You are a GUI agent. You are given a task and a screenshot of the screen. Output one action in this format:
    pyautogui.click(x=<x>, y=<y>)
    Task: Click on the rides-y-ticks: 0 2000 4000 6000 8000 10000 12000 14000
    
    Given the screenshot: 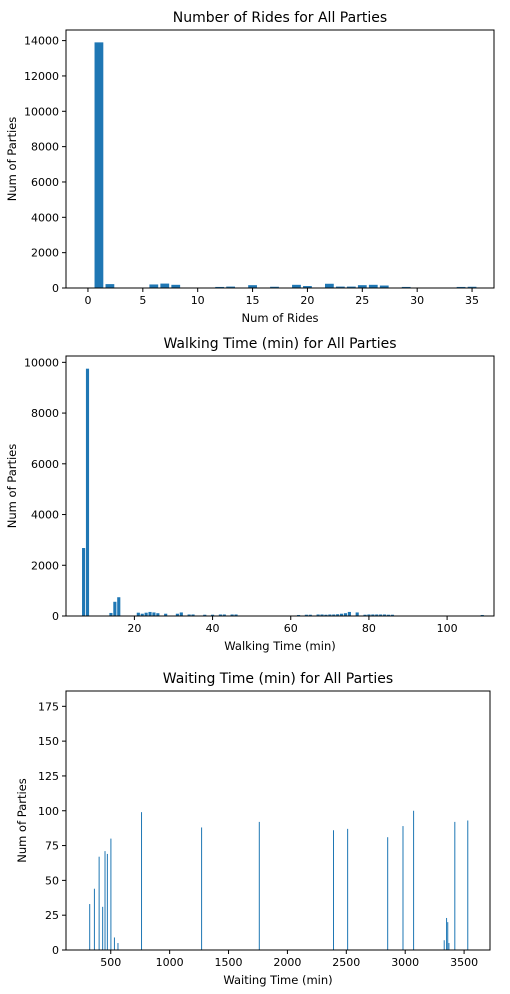 What is the action you would take?
    pyautogui.click(x=45, y=165)
    